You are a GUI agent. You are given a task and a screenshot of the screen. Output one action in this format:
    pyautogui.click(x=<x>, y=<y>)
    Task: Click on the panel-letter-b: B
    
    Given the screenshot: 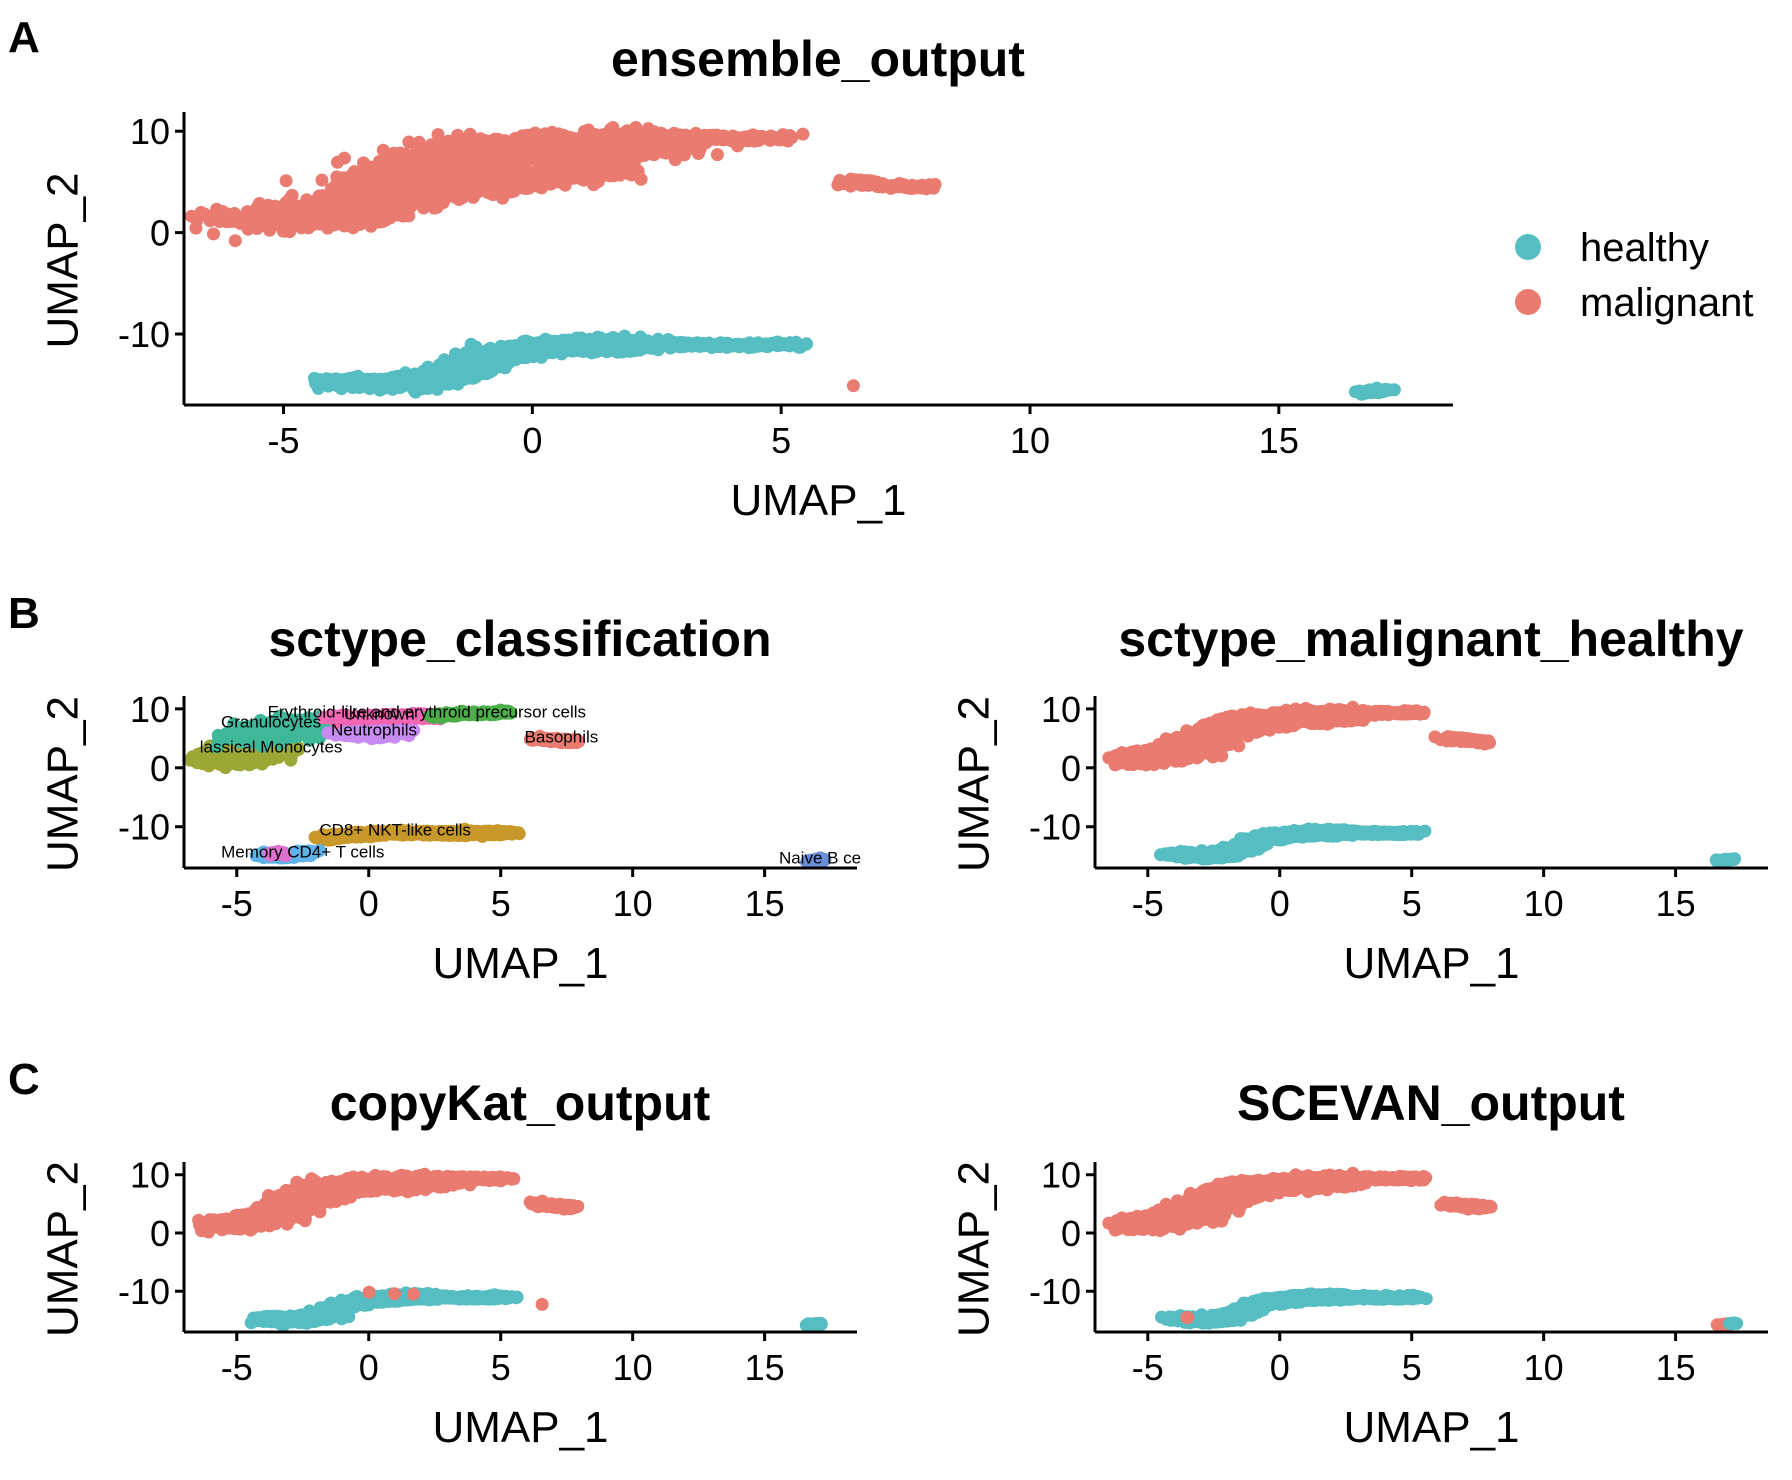 What is the action you would take?
    pyautogui.click(x=24, y=613)
    